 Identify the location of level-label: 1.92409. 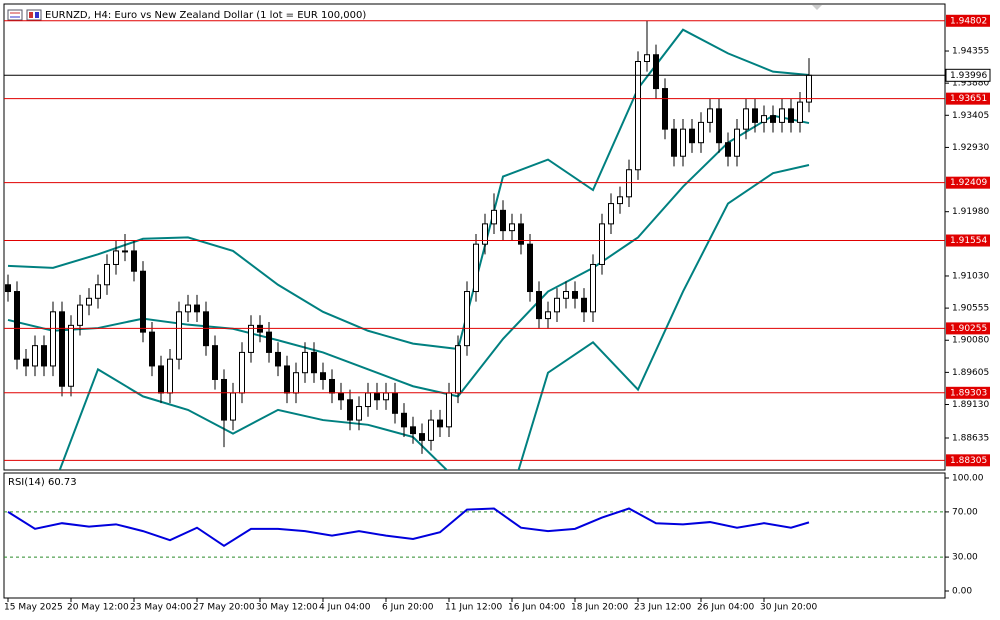
(968, 183).